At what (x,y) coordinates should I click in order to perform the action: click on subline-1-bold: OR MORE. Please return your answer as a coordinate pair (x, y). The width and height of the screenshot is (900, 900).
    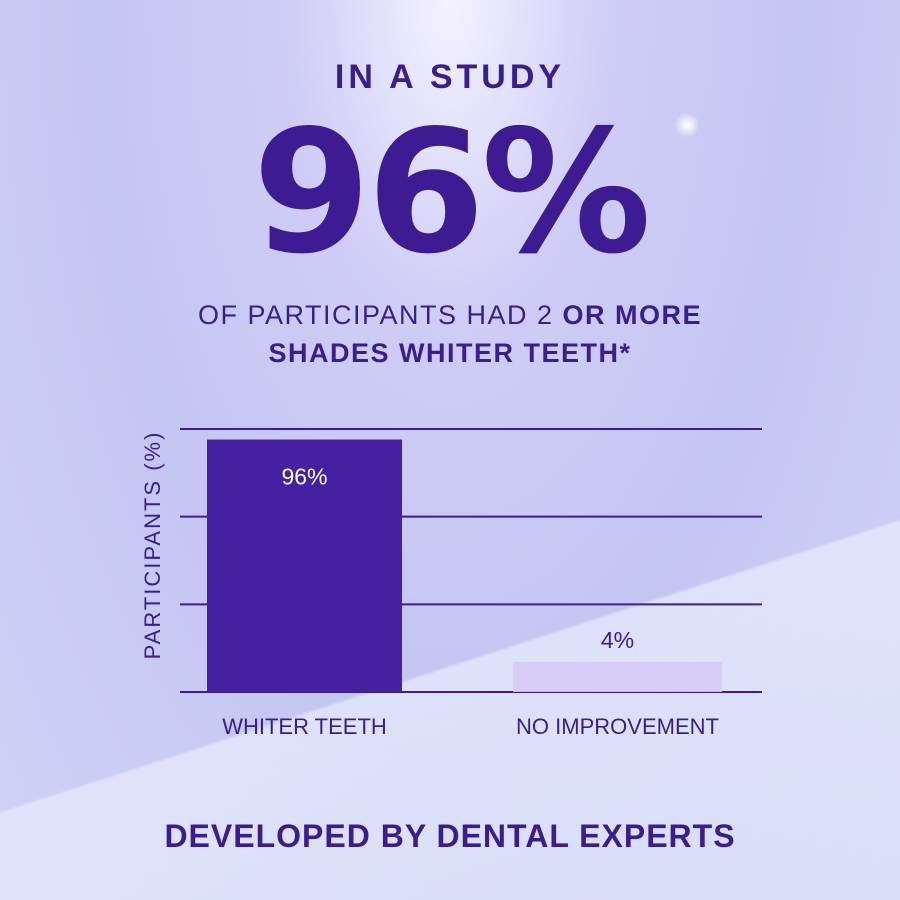
    Looking at the image, I should click on (632, 315).